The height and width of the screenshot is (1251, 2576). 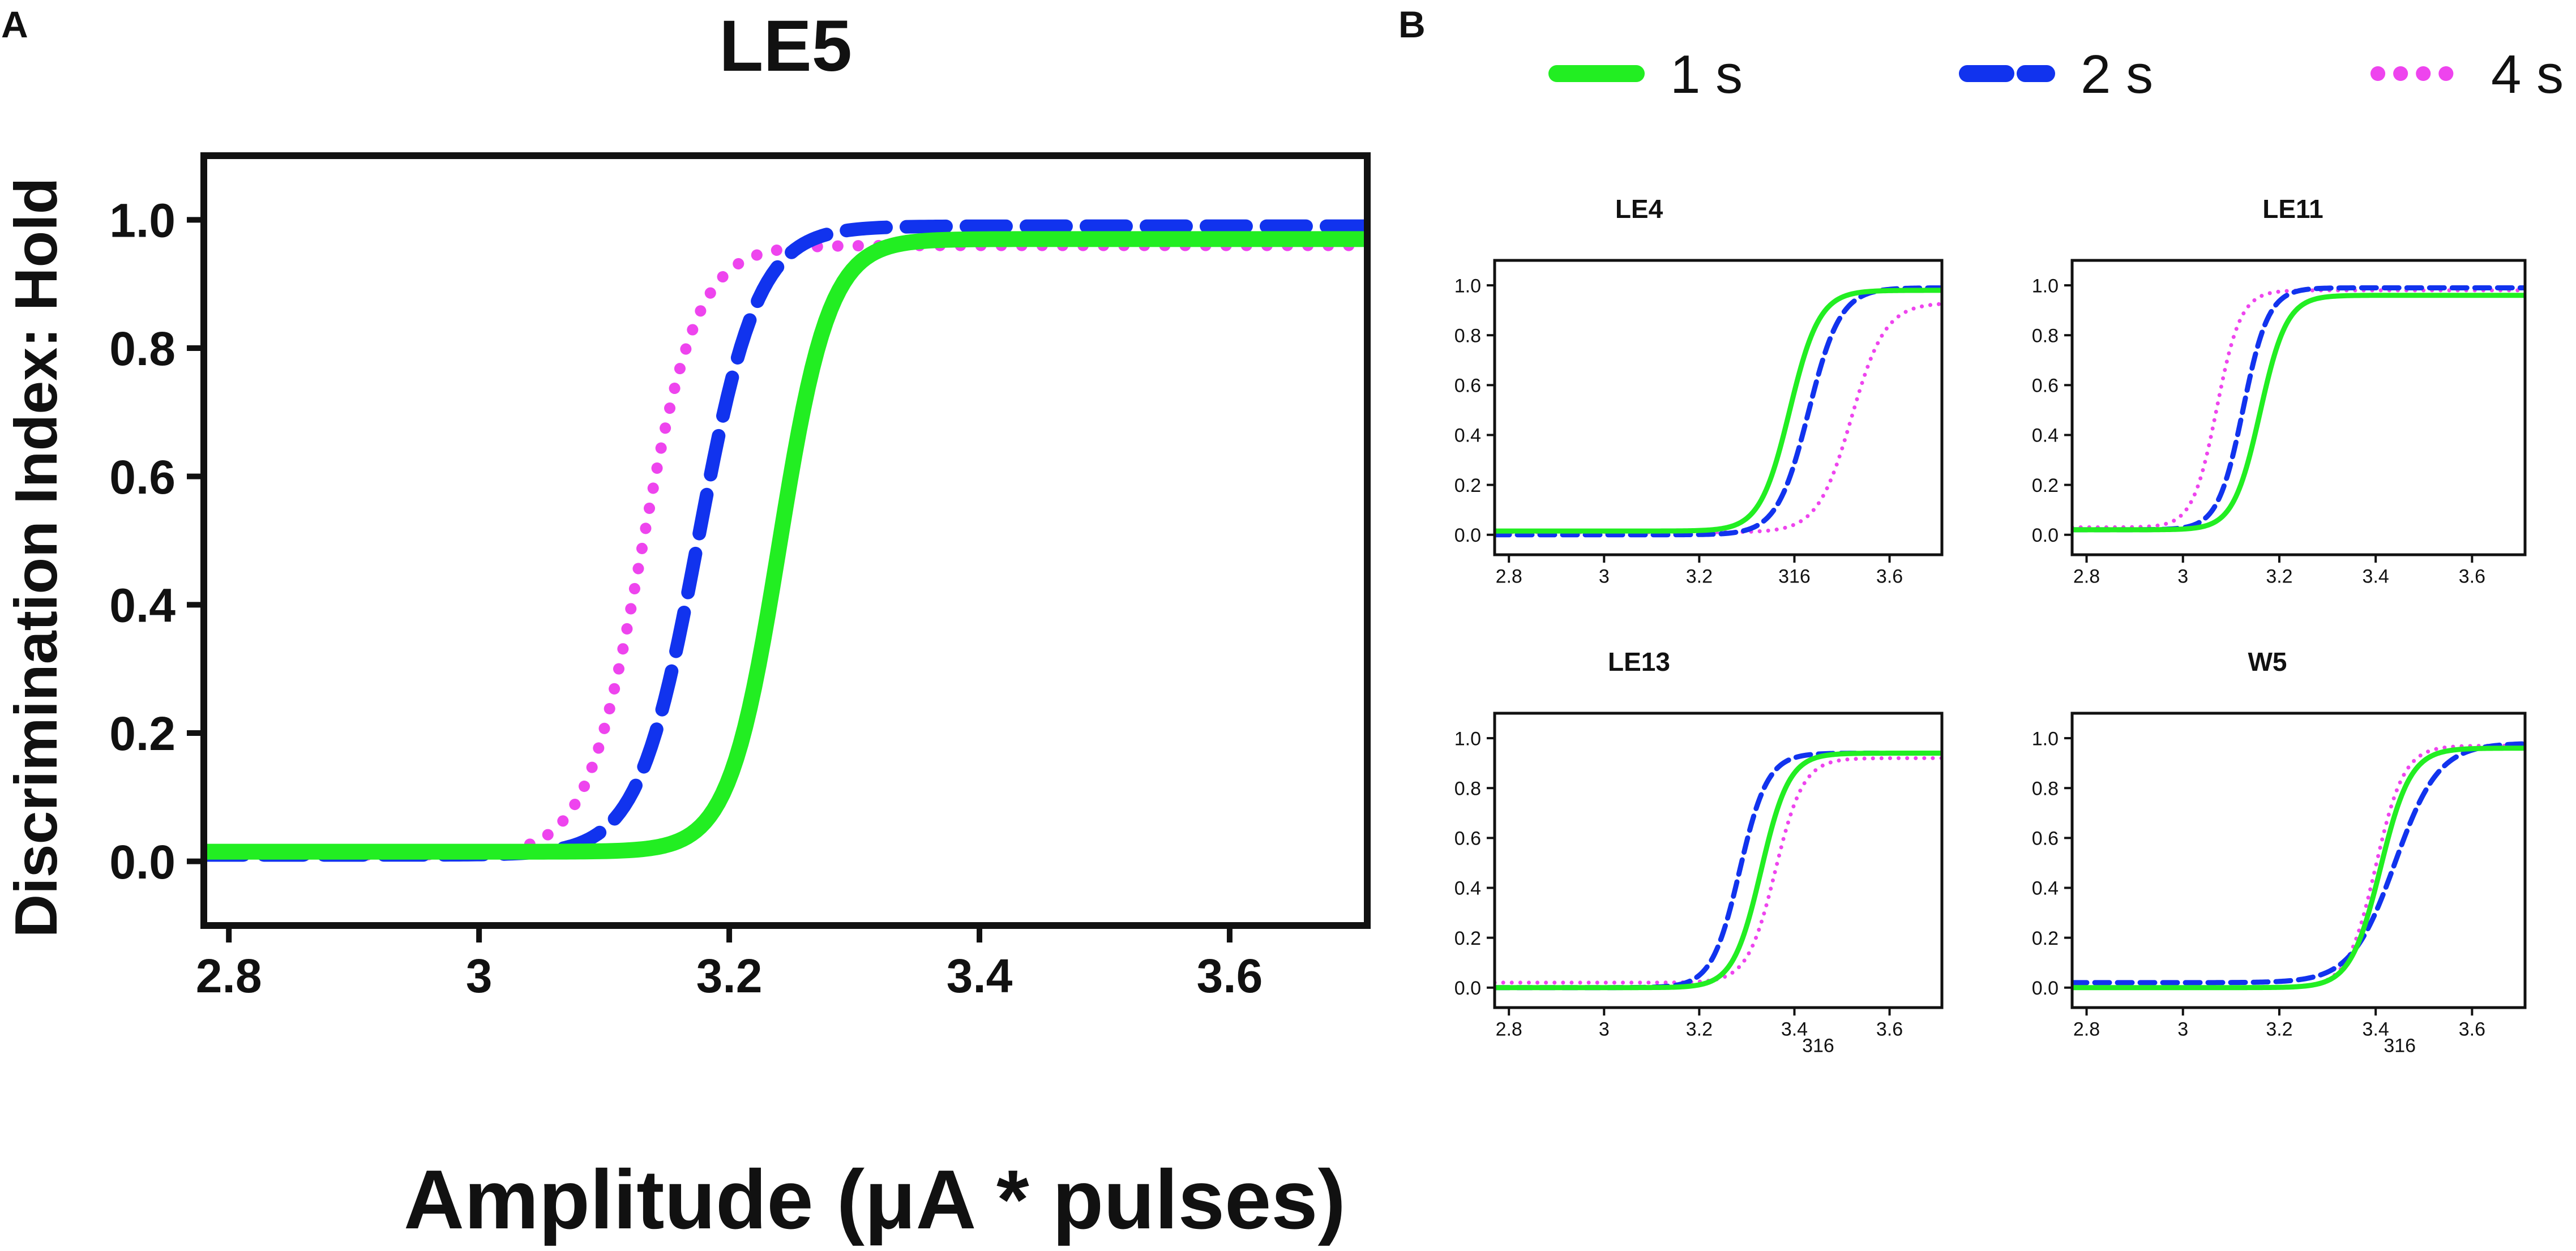 What do you see at coordinates (2472, 1029) in the screenshot?
I see `chart-w5-x-tick-label: 3.6` at bounding box center [2472, 1029].